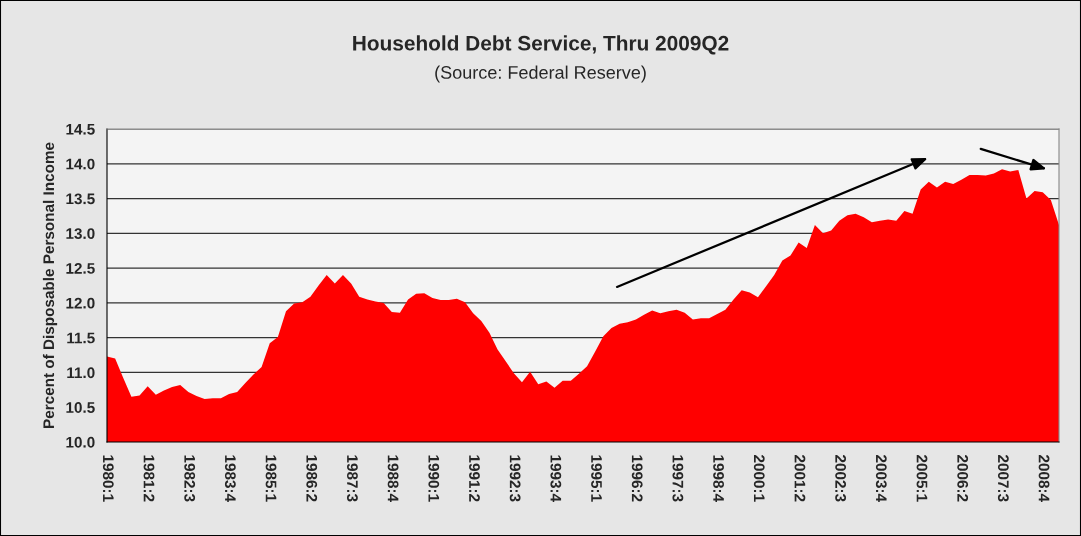  Describe the element at coordinates (81, 373) in the screenshot. I see `y-tick-label: 11.0` at that location.